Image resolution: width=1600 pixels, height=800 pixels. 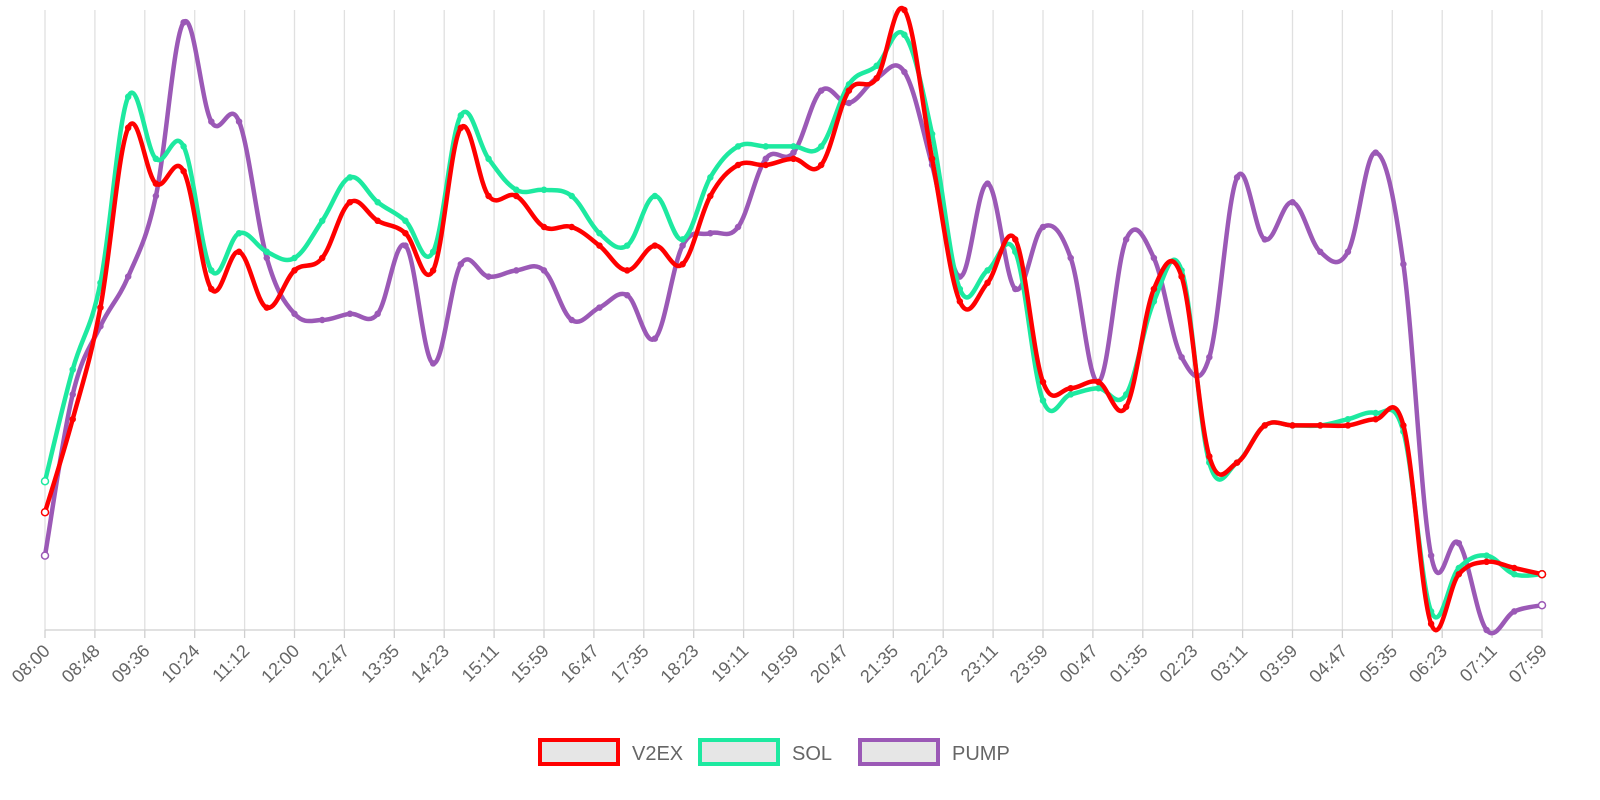 What do you see at coordinates (765, 752) in the screenshot?
I see `legend-item-sol: SOL` at bounding box center [765, 752].